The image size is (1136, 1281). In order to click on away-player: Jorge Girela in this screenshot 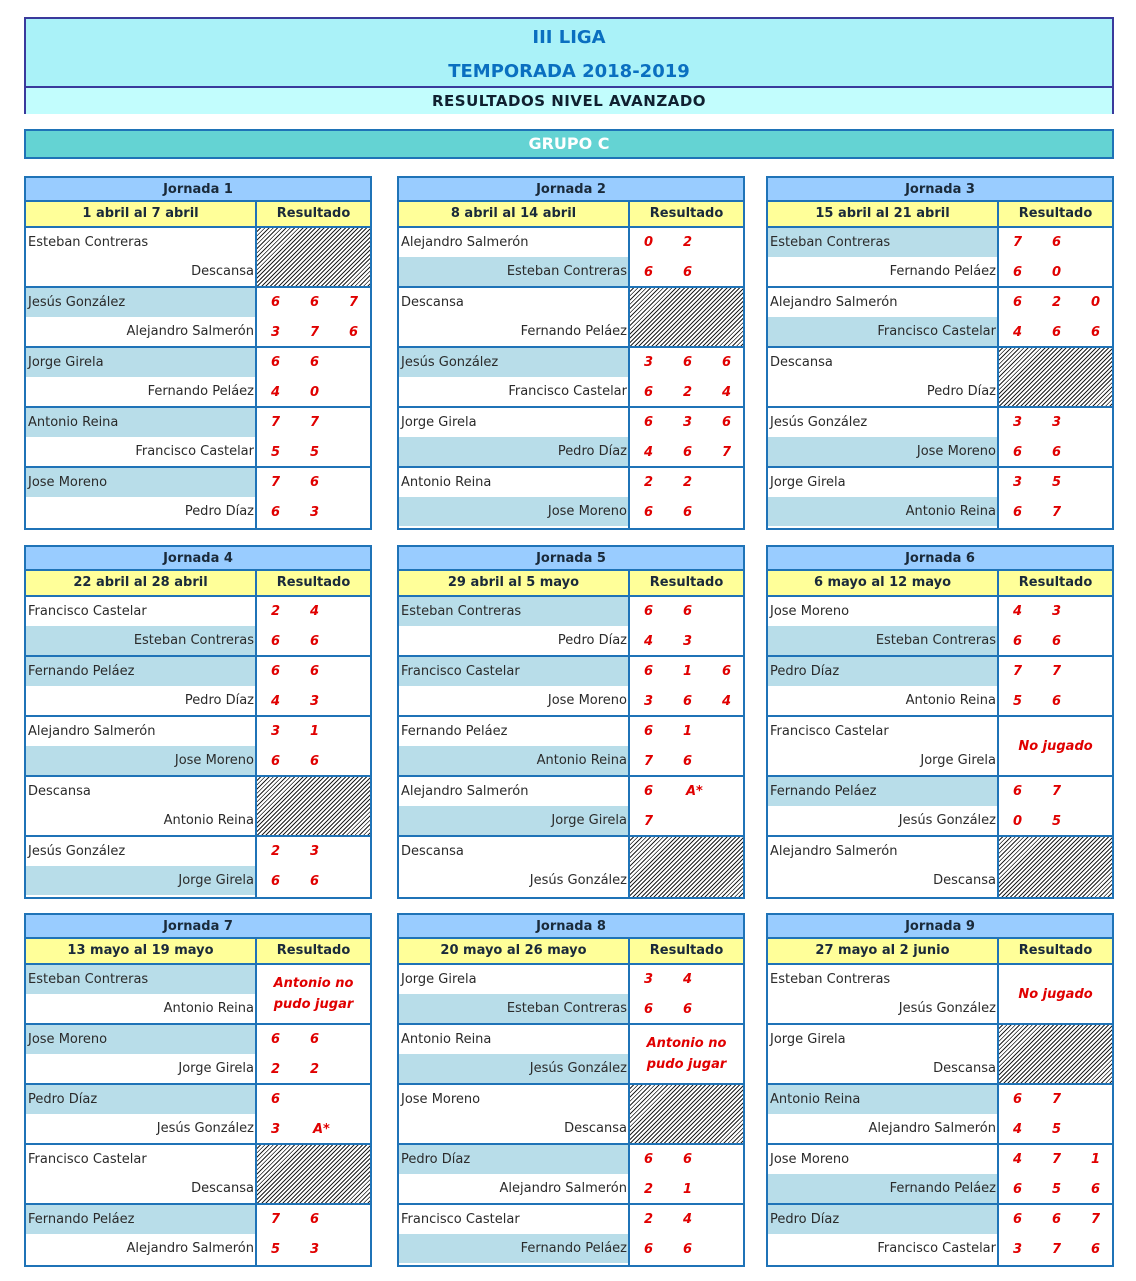, I will do `click(513, 820)`.